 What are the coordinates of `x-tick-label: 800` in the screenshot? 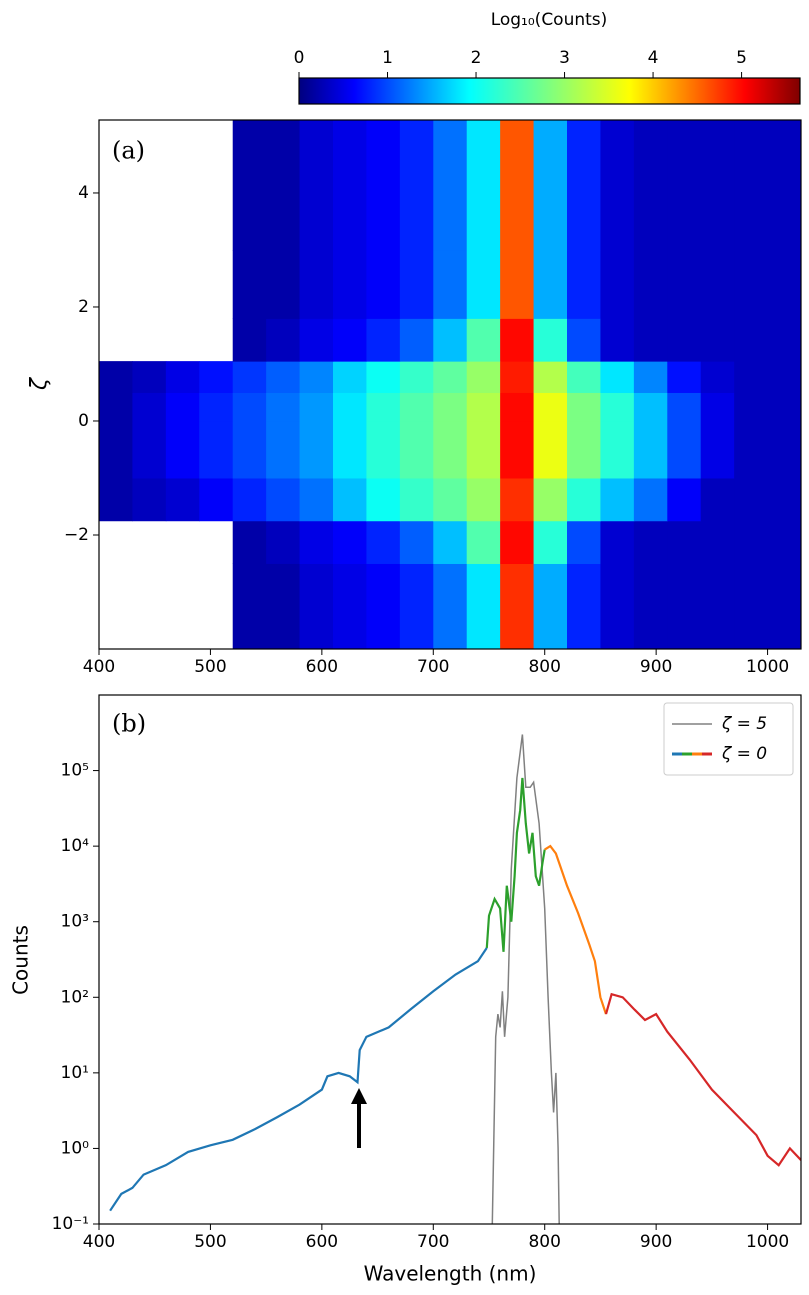 It's located at (544, 1242).